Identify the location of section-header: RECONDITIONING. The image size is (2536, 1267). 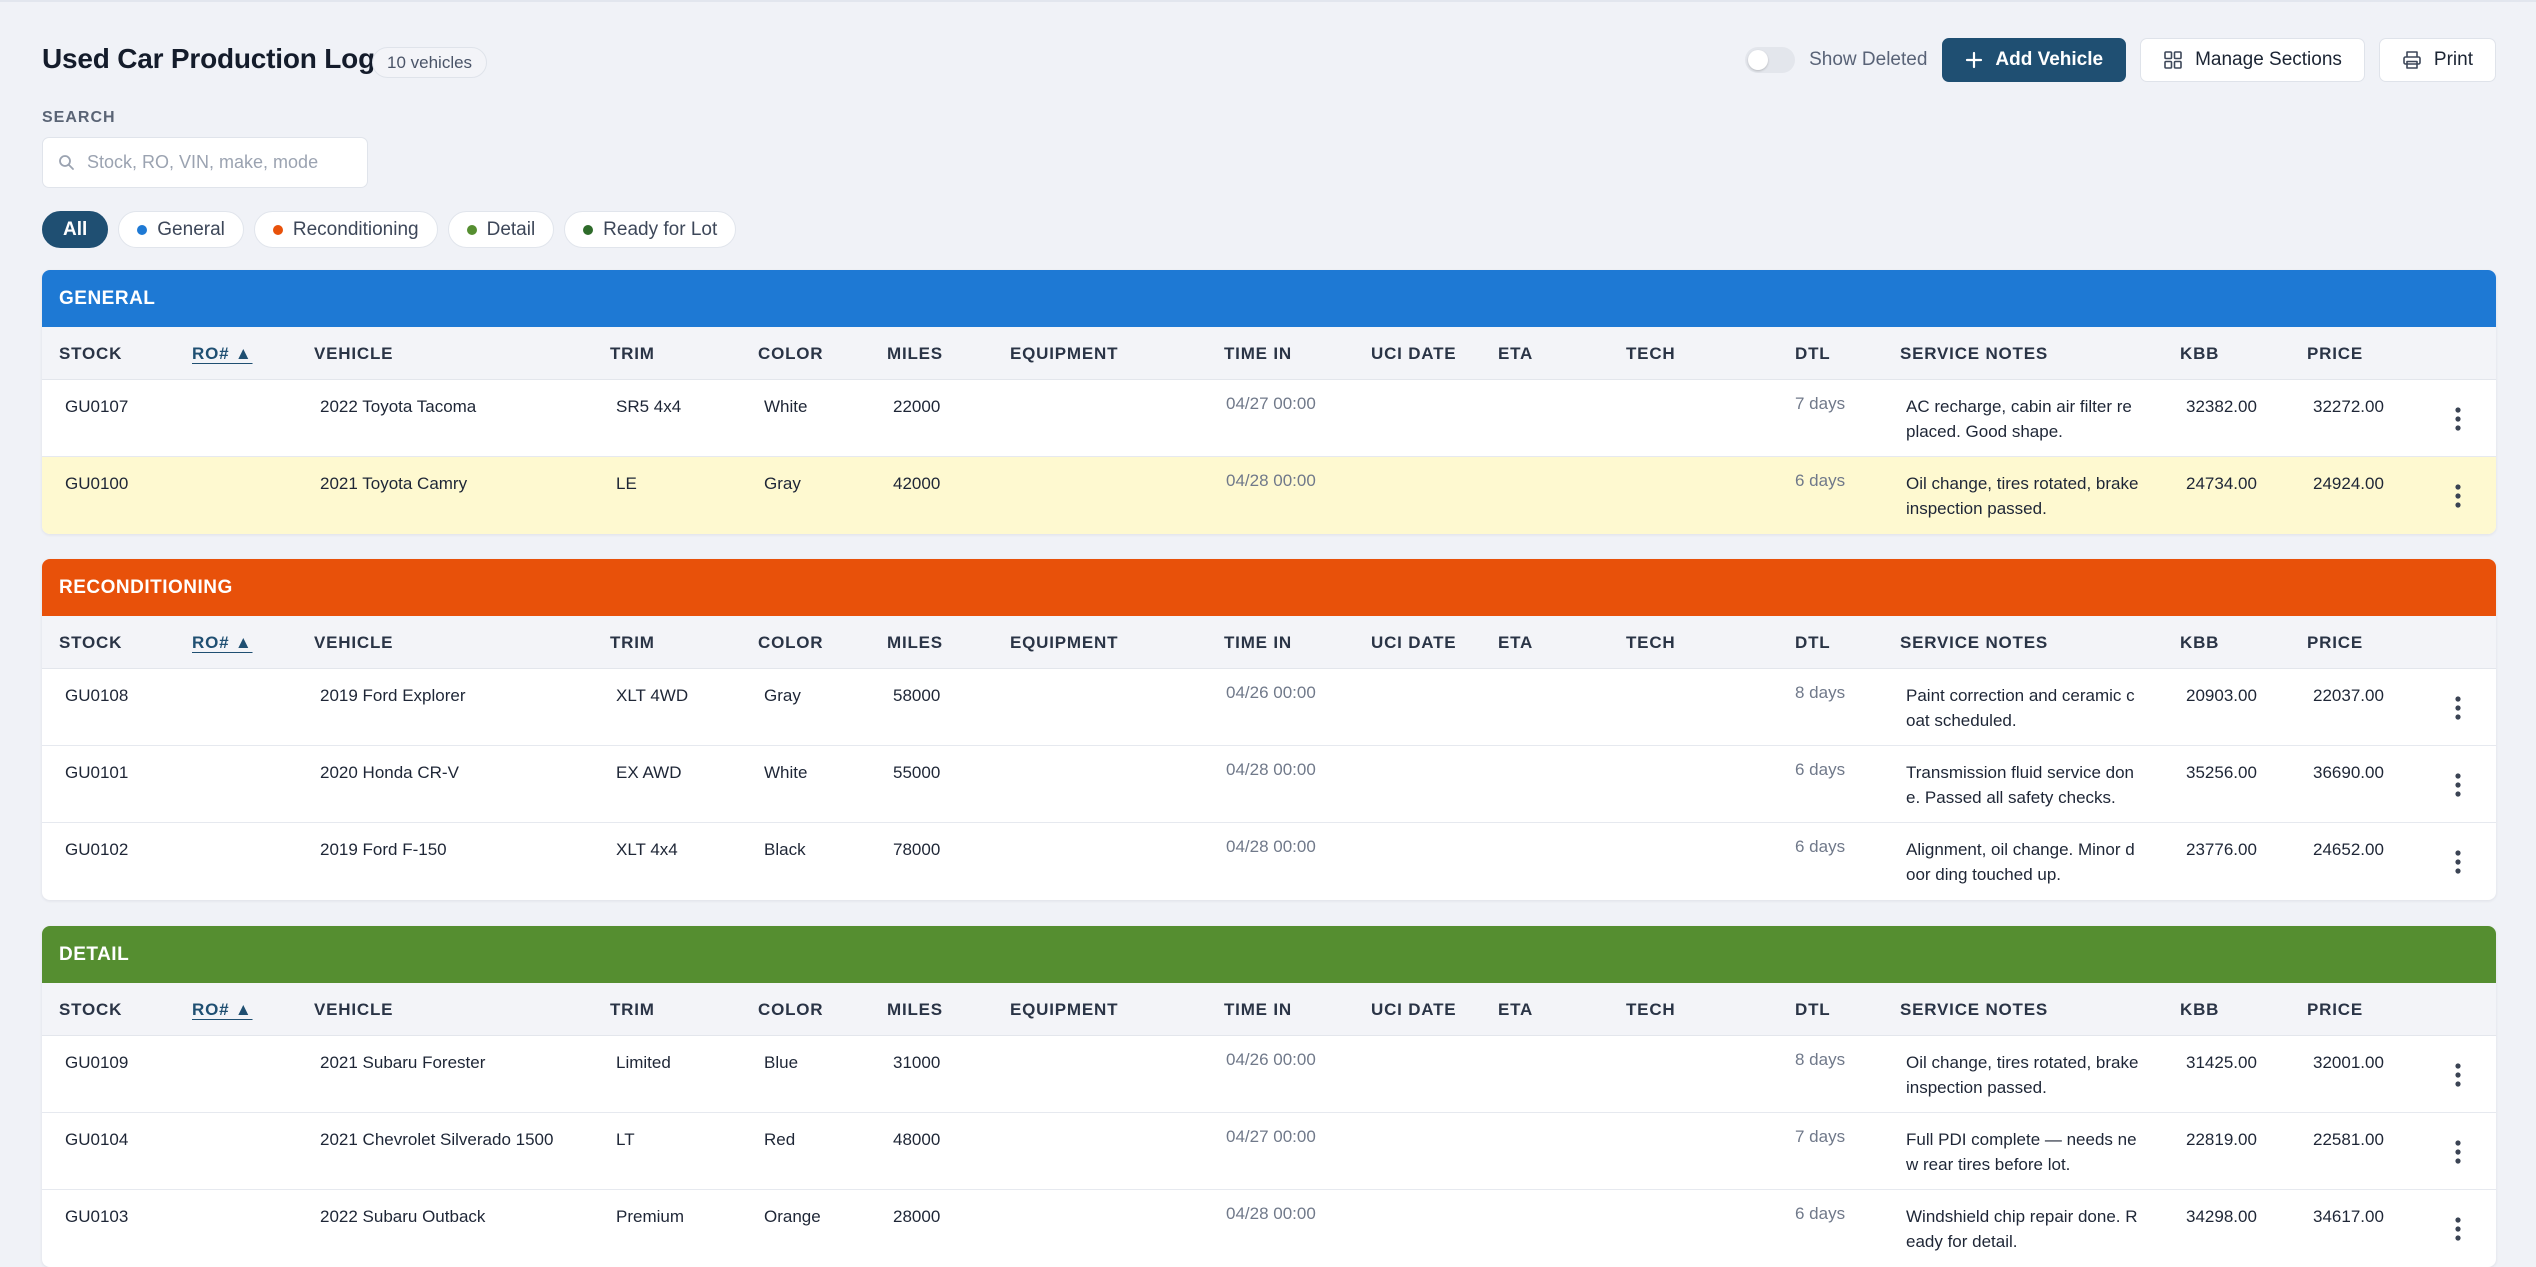
(1269, 587).